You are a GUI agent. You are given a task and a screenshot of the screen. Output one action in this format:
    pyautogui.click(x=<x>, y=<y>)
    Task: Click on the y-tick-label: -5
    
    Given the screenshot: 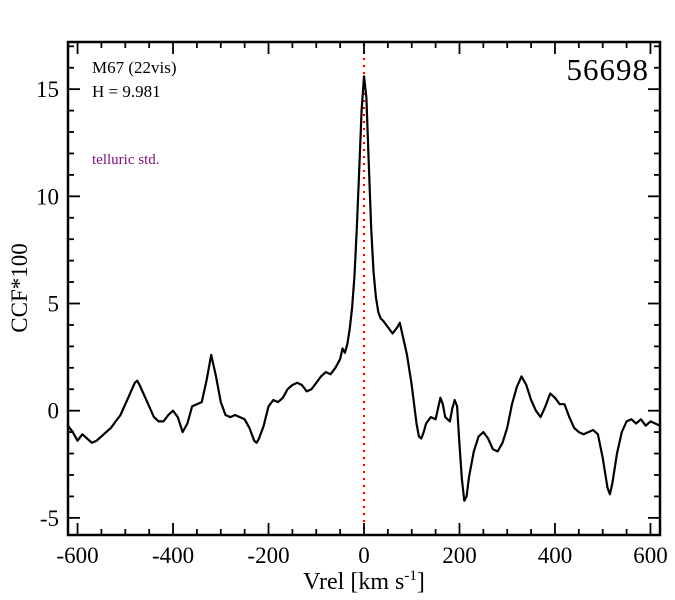 What is the action you would take?
    pyautogui.click(x=49, y=518)
    